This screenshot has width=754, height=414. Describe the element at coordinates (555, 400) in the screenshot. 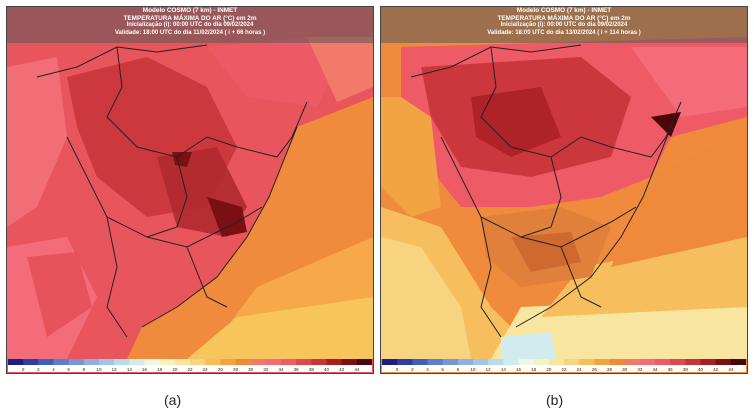

I see `caption-b: (b)` at that location.